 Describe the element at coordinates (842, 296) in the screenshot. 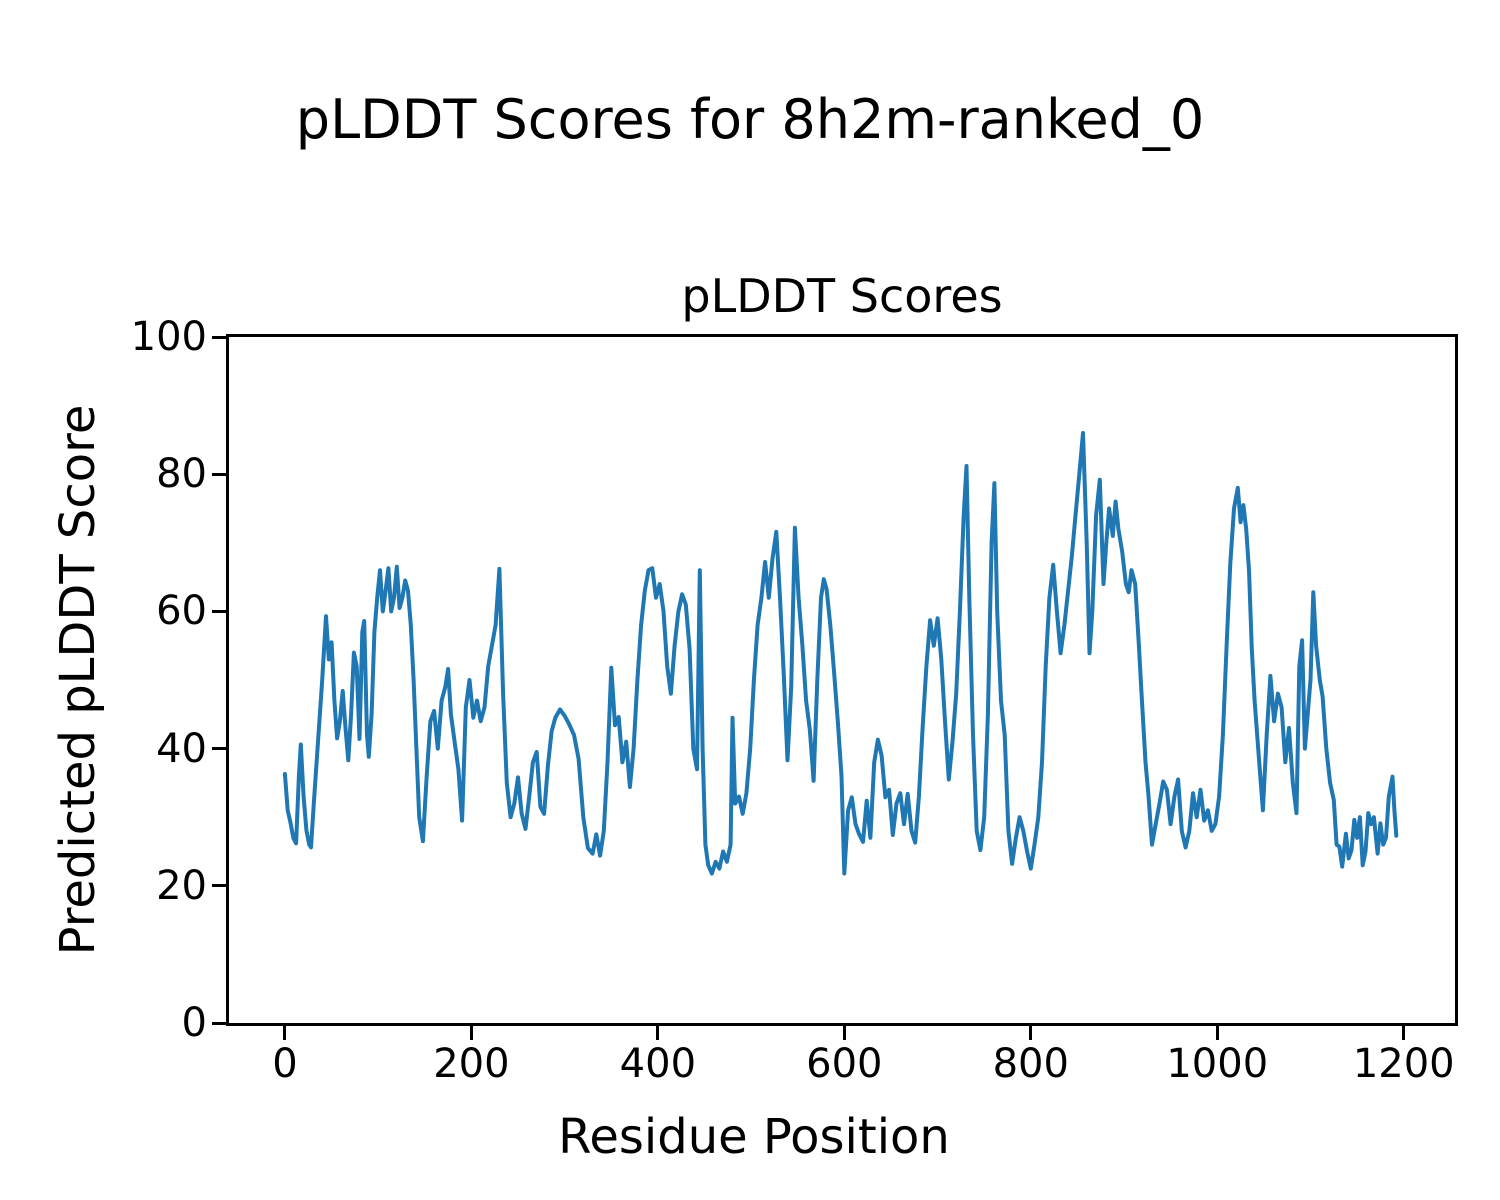

I see `axes-title: pLDDT Scores` at that location.